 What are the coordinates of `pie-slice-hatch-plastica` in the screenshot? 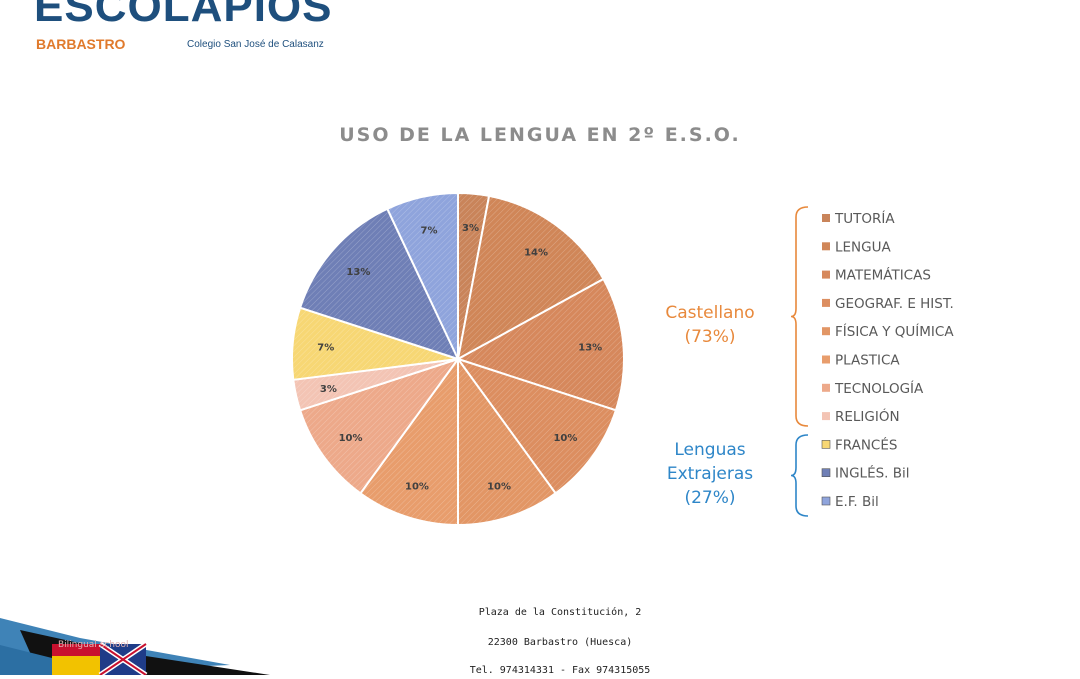 It's located at (409, 442).